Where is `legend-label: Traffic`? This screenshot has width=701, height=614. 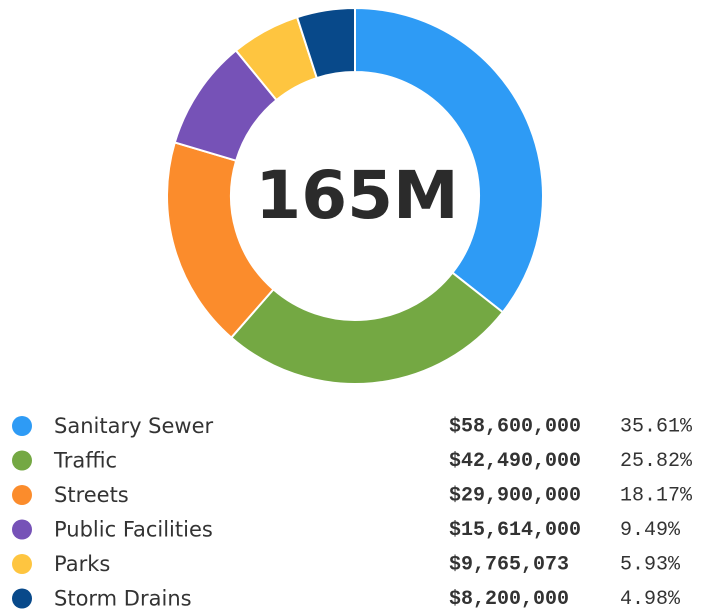
legend-label: Traffic is located at coordinates (85, 461).